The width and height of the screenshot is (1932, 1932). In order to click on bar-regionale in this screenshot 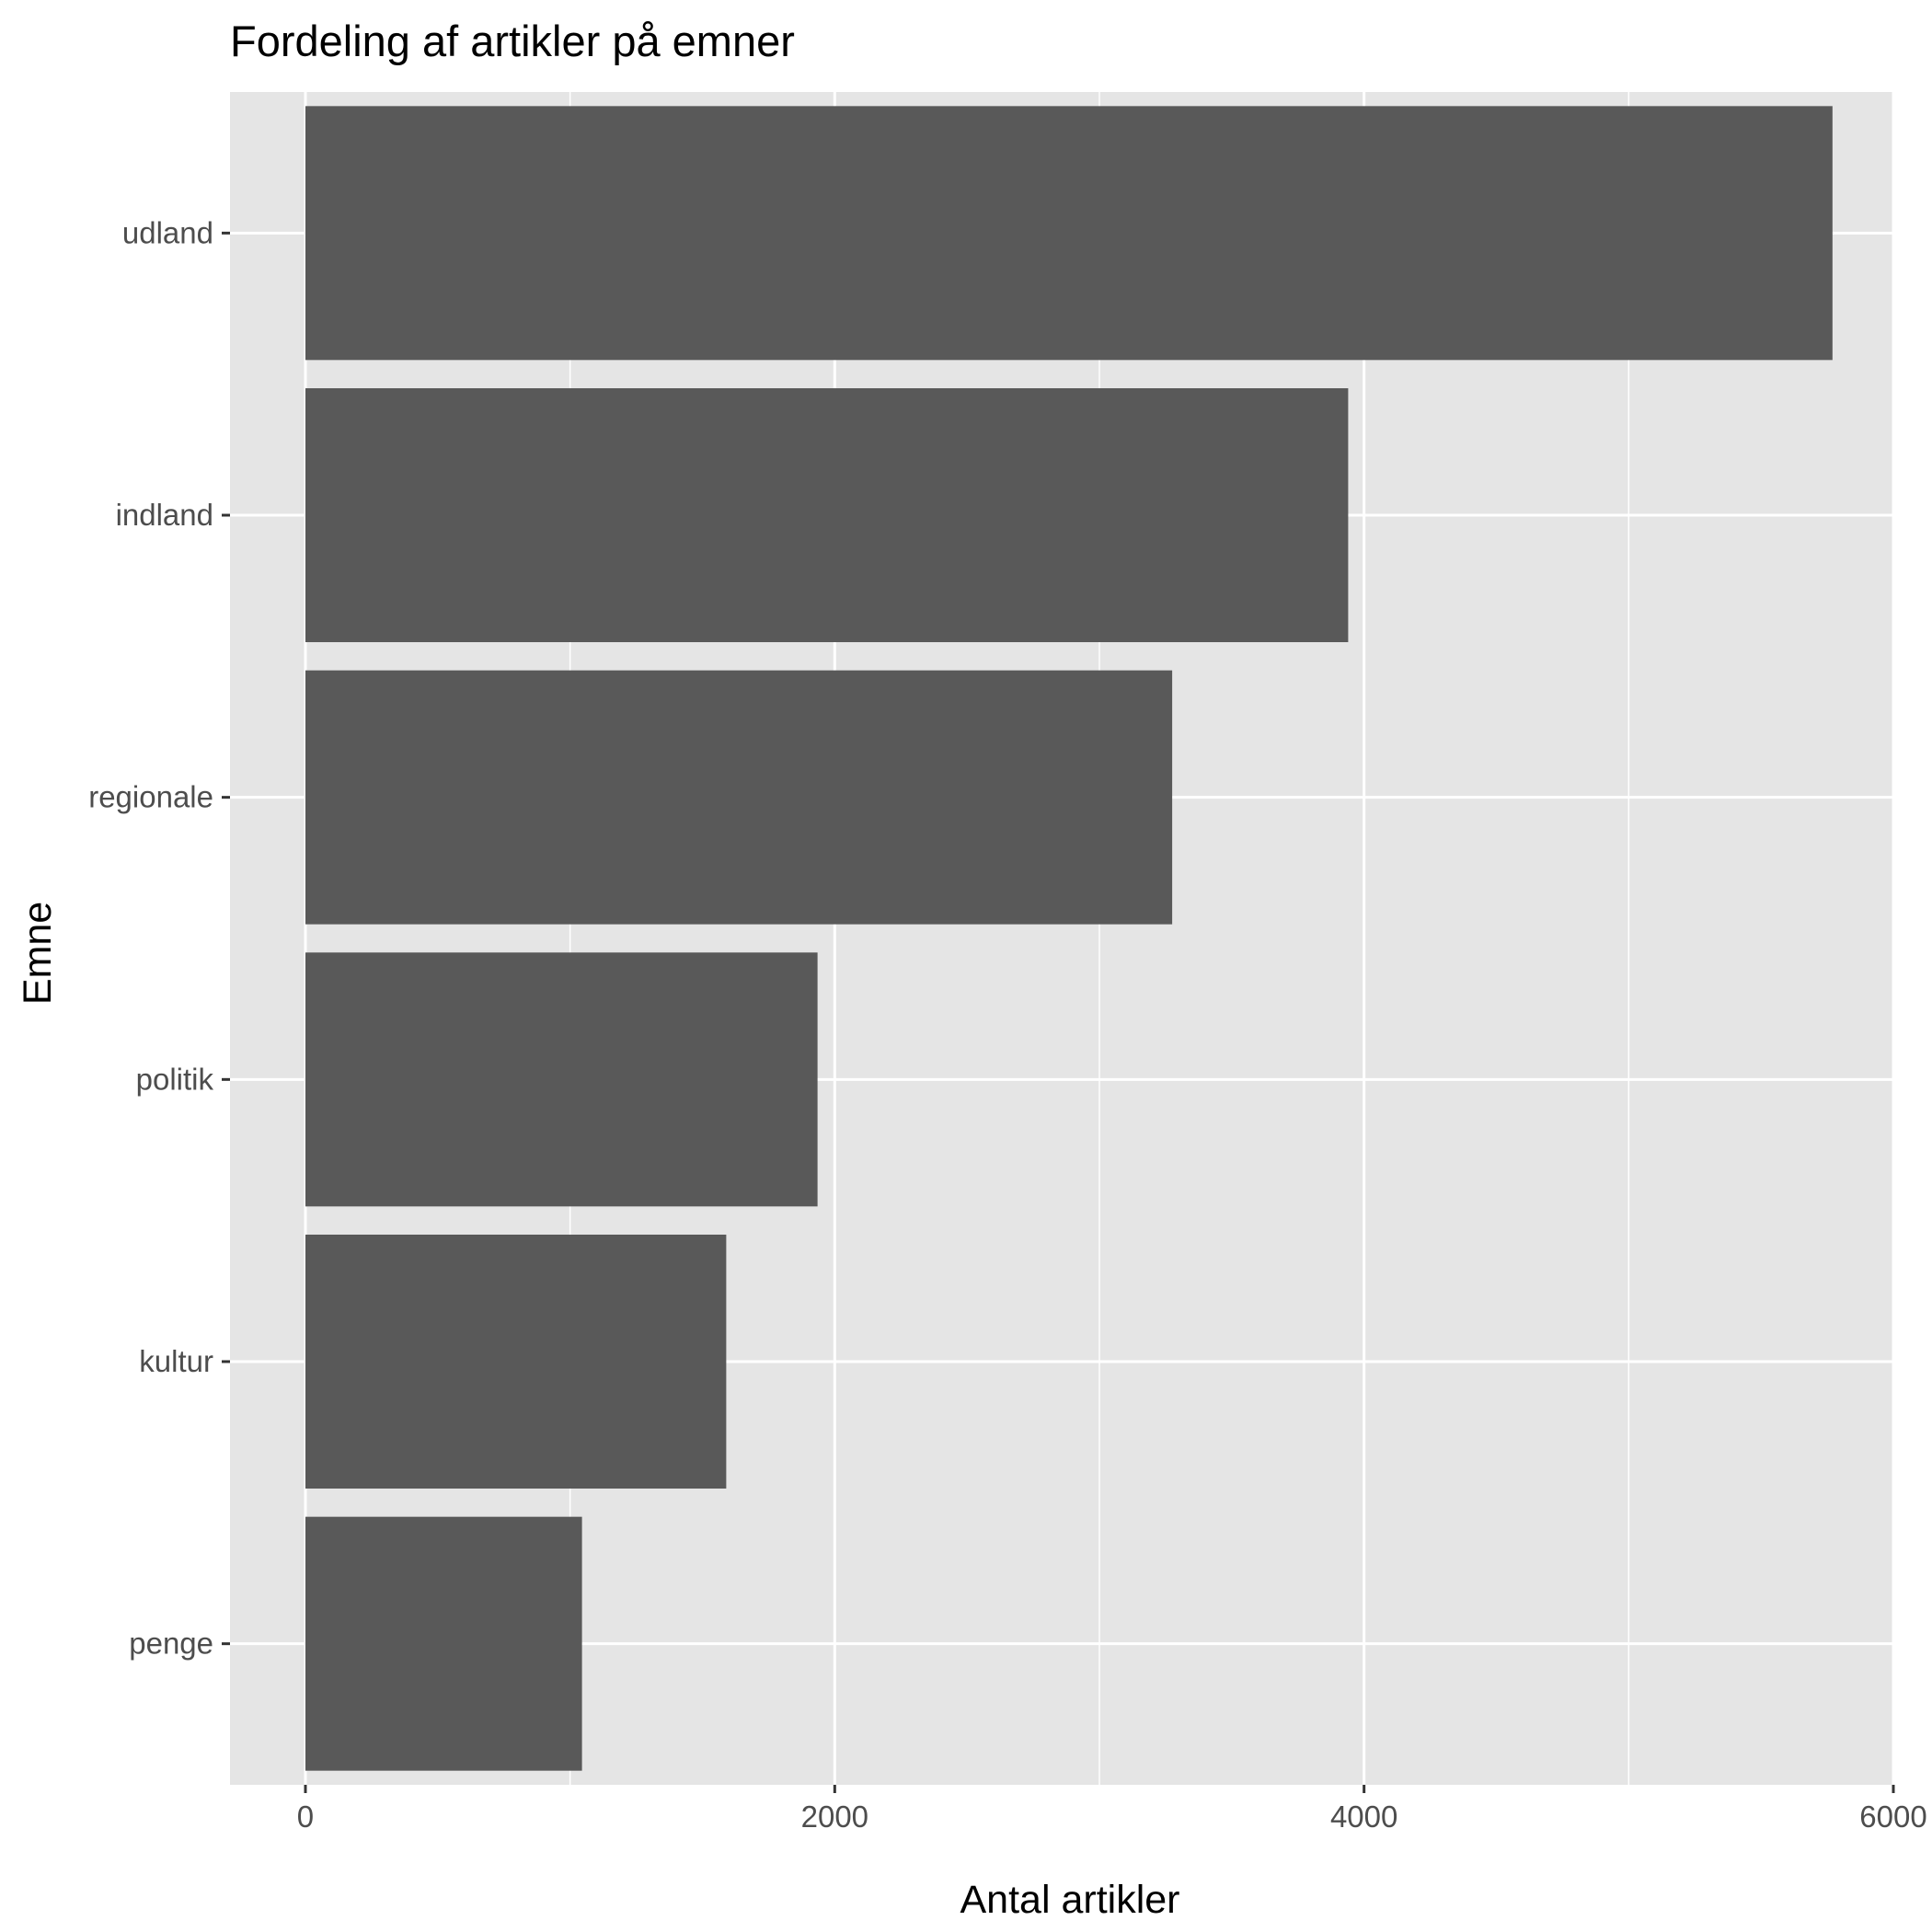, I will do `click(739, 797)`.